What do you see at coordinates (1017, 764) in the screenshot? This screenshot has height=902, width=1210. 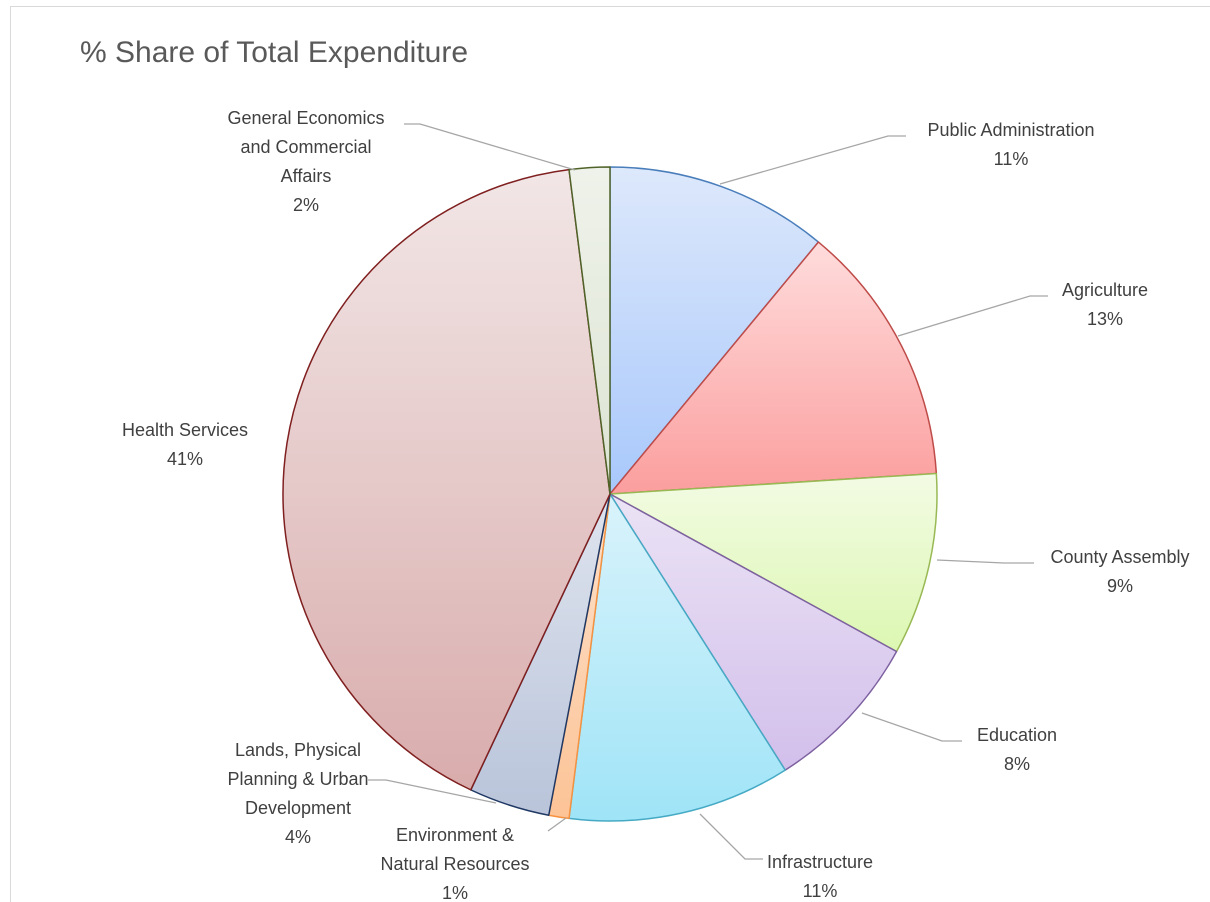 I see `data-label-percent: 8%` at bounding box center [1017, 764].